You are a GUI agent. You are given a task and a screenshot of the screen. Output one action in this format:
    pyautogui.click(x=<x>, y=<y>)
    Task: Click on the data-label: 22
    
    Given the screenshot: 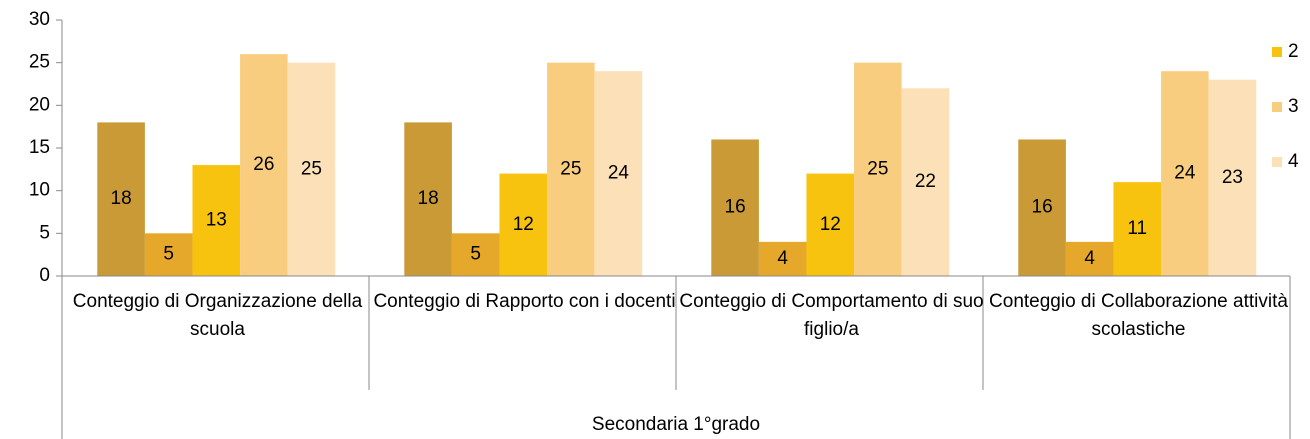 What is the action you would take?
    pyautogui.click(x=925, y=181)
    